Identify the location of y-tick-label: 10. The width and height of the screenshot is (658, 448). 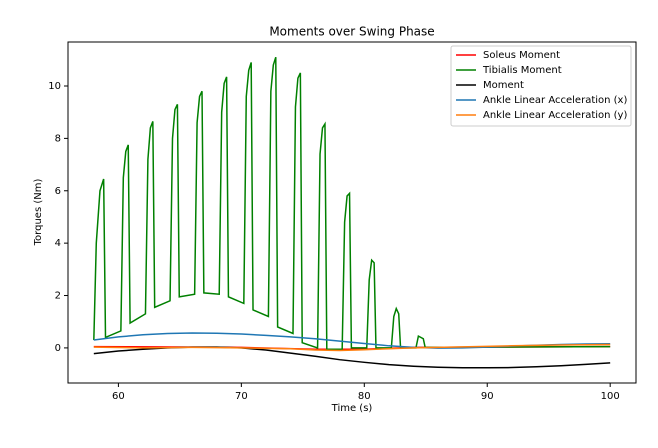
(54, 86).